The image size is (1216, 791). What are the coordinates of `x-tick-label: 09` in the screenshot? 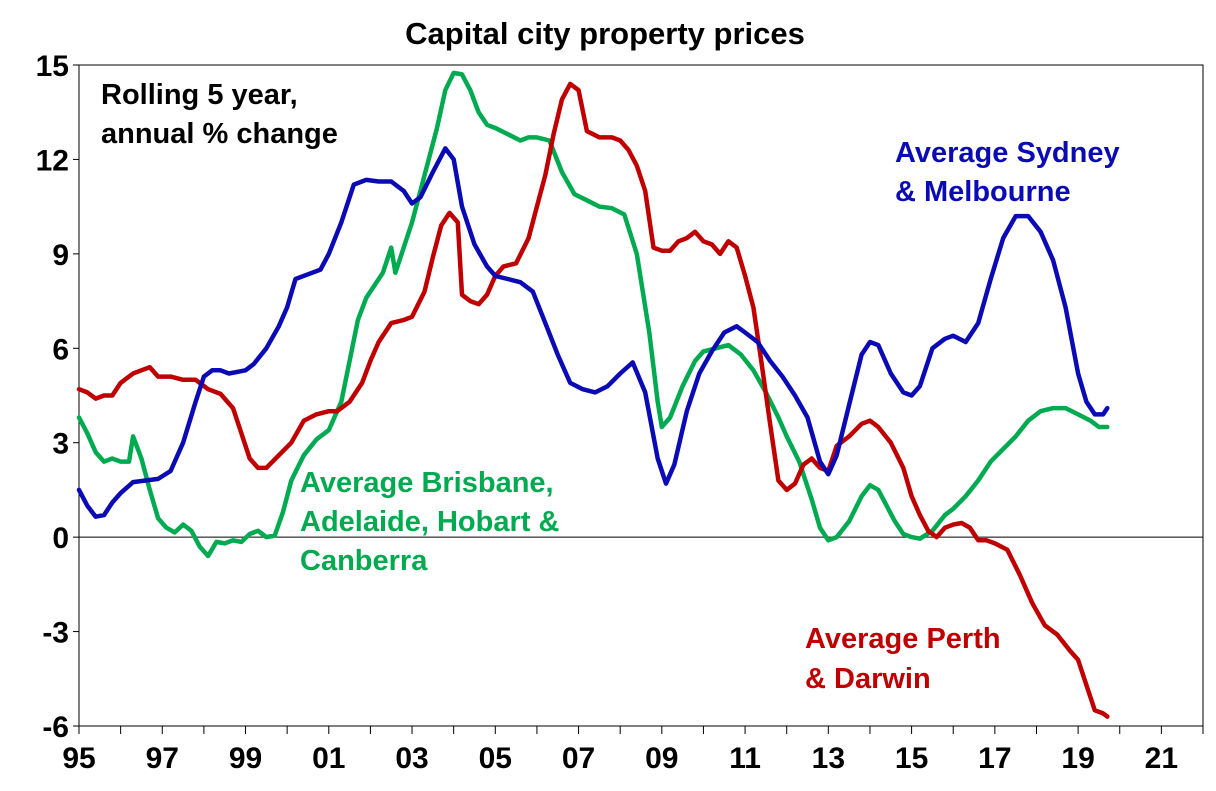 It's located at (661, 758).